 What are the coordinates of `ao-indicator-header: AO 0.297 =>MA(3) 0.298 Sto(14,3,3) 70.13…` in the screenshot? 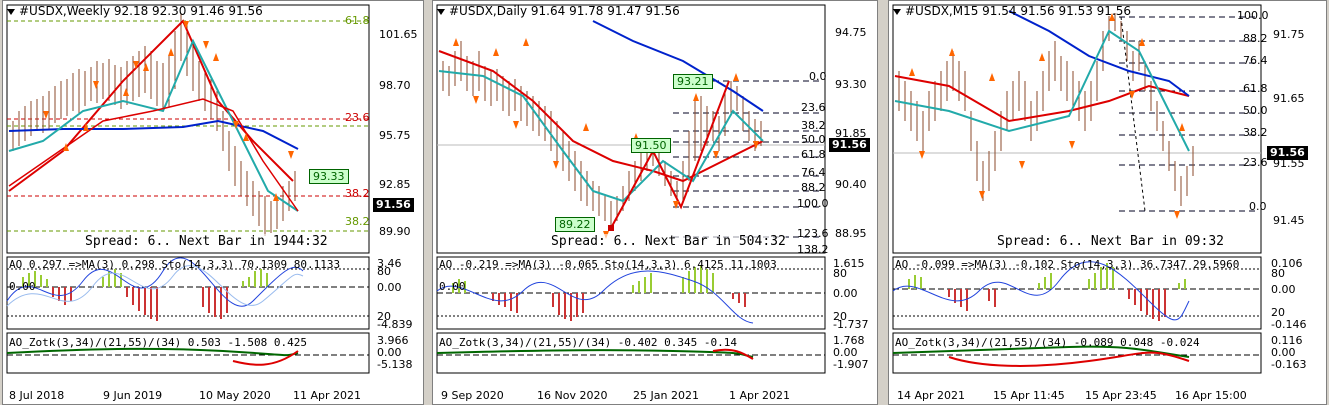 It's located at (175, 264).